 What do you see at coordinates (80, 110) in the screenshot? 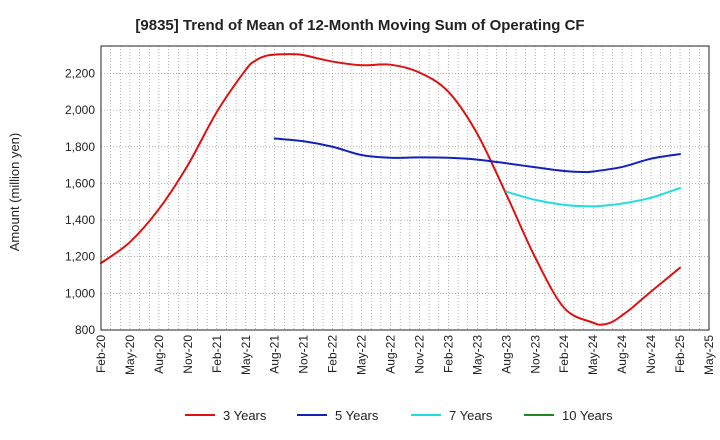
I see `y-tick-label: 2,000` at bounding box center [80, 110].